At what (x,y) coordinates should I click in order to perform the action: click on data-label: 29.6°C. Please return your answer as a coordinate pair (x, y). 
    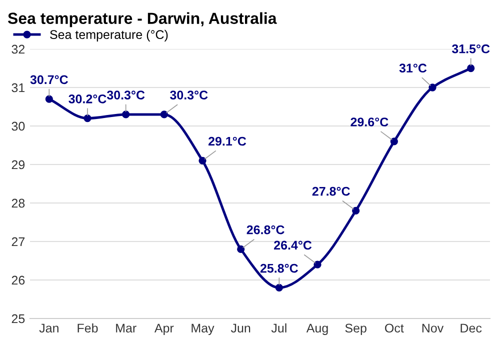
    Looking at the image, I should click on (369, 122).